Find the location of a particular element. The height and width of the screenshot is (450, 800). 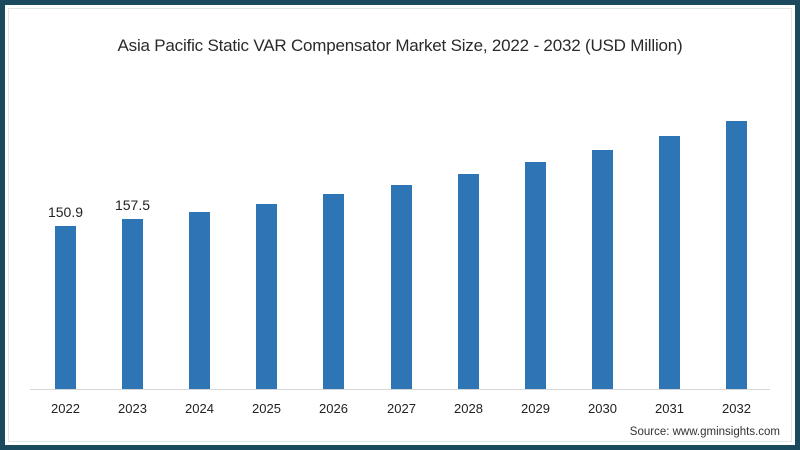

x-tick-label: 2028 is located at coordinates (468, 408).